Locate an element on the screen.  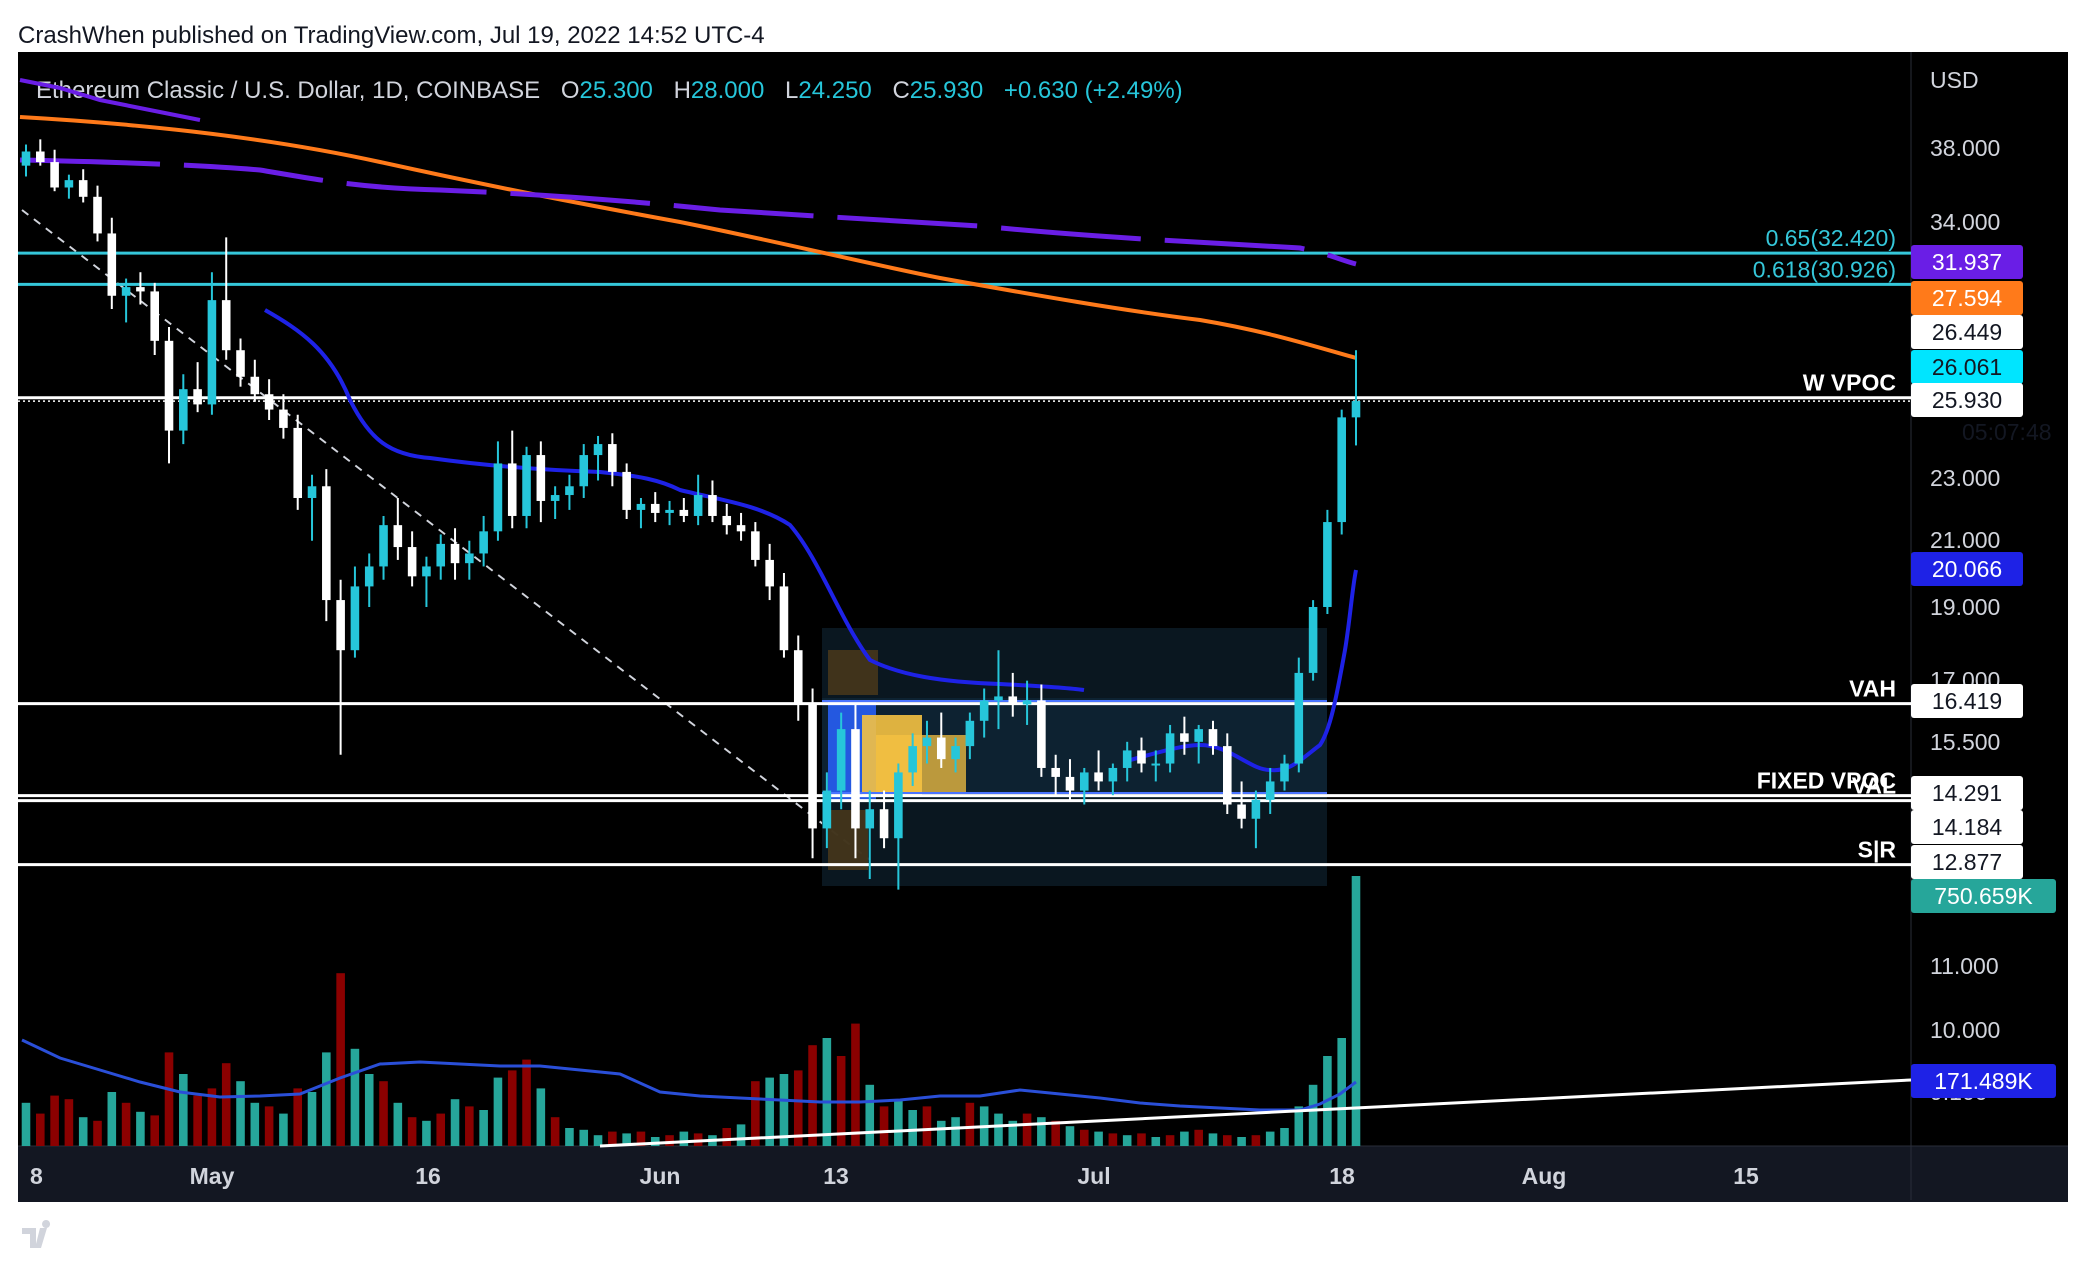
profile-bars-upper is located at coordinates (853, 672).